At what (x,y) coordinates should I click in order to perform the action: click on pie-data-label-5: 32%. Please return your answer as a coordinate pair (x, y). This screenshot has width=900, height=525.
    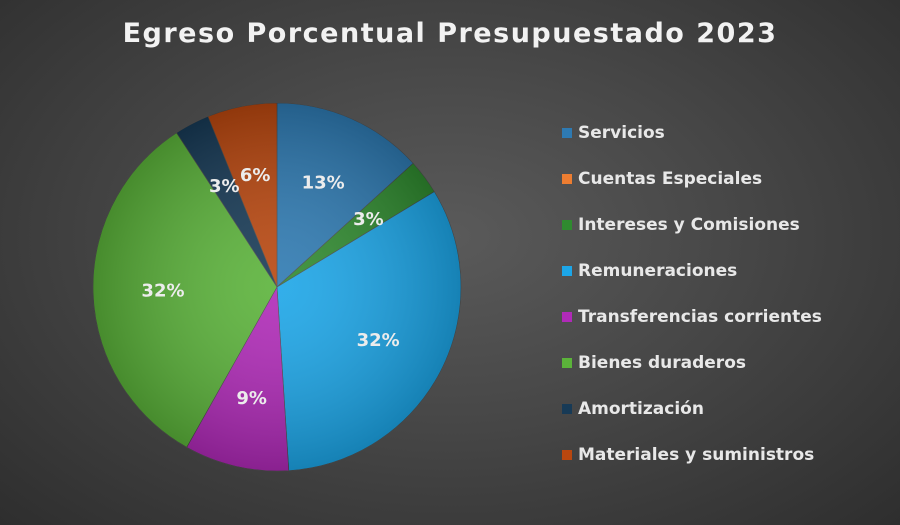
    Looking at the image, I should click on (162, 291).